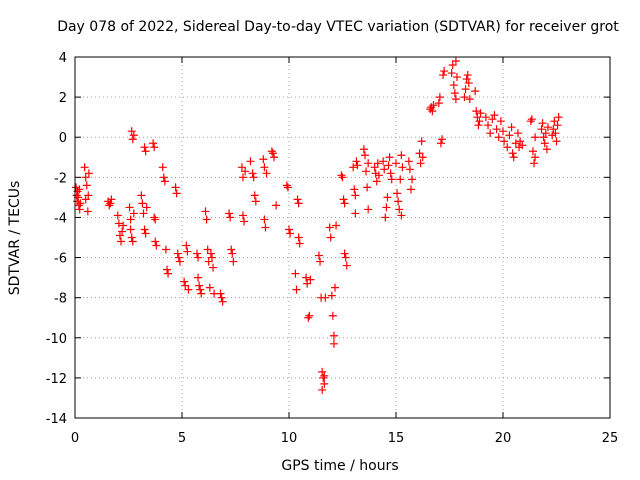 The height and width of the screenshot is (480, 640). What do you see at coordinates (60, 178) in the screenshot?
I see `y-tick-label: -2` at bounding box center [60, 178].